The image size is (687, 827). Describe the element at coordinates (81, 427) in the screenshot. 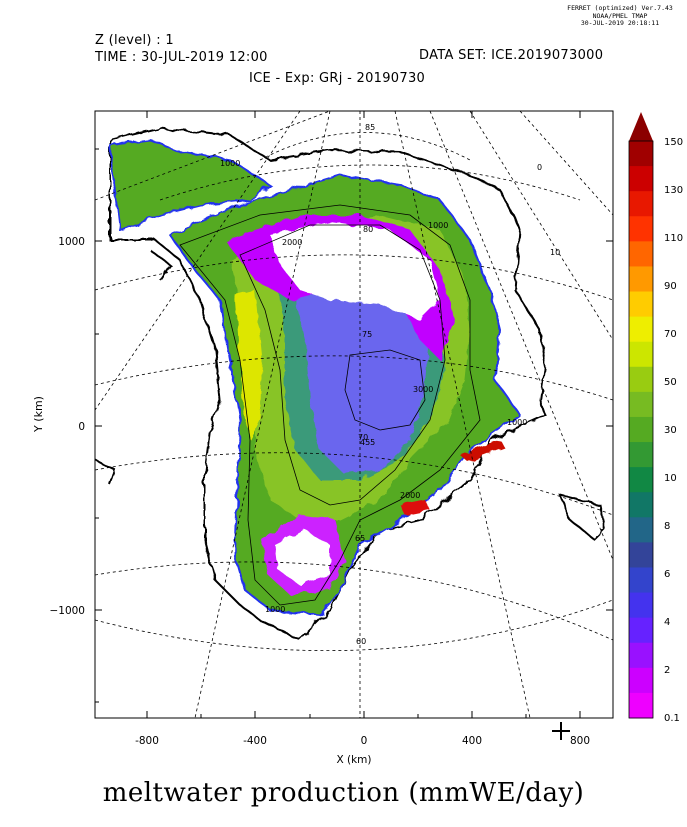

I see `y-tick-label: 0` at that location.